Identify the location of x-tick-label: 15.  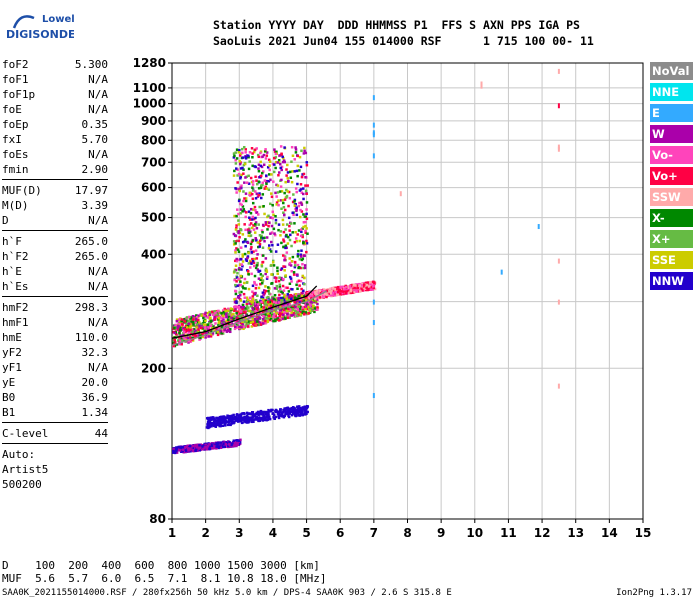
(643, 533).